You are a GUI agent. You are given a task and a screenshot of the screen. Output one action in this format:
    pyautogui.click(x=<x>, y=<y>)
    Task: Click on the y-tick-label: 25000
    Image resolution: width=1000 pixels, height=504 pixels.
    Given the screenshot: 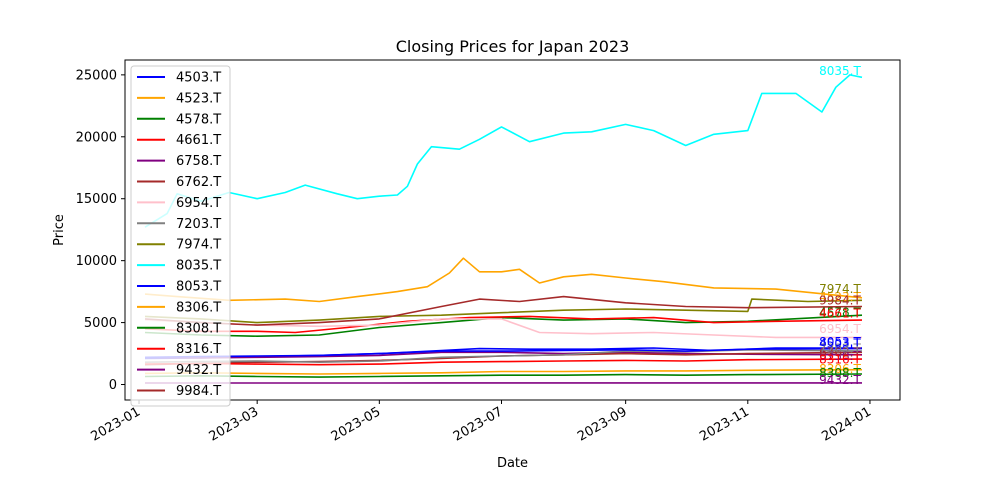 What is the action you would take?
    pyautogui.click(x=96, y=75)
    